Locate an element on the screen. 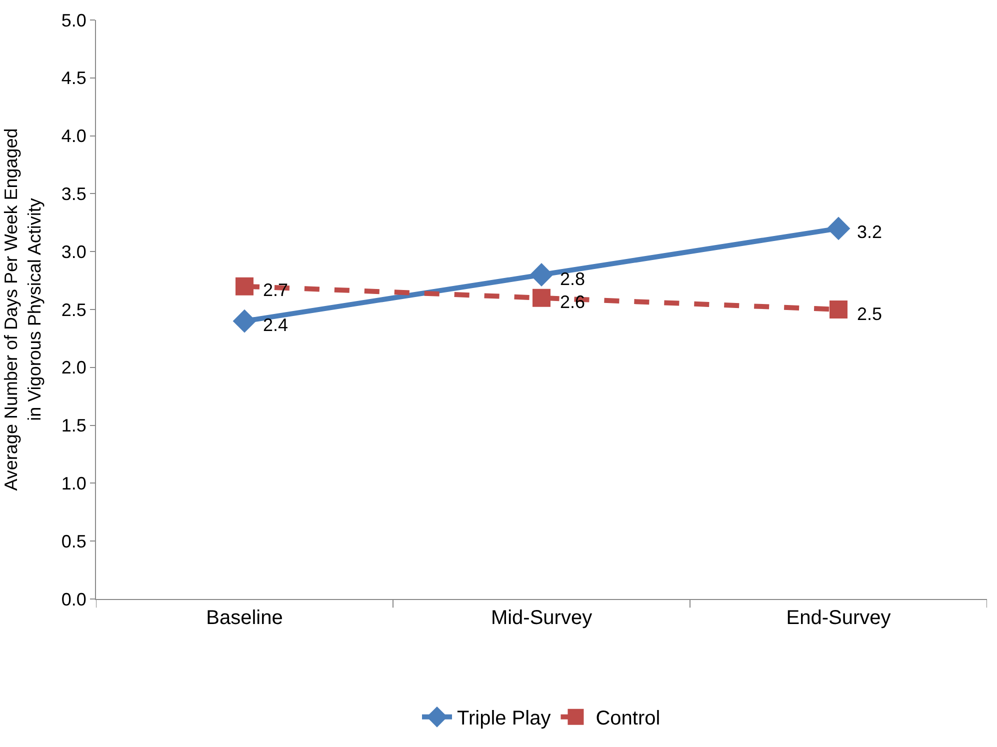 This screenshot has width=997, height=747. data-label: 2.5 is located at coordinates (869, 314).